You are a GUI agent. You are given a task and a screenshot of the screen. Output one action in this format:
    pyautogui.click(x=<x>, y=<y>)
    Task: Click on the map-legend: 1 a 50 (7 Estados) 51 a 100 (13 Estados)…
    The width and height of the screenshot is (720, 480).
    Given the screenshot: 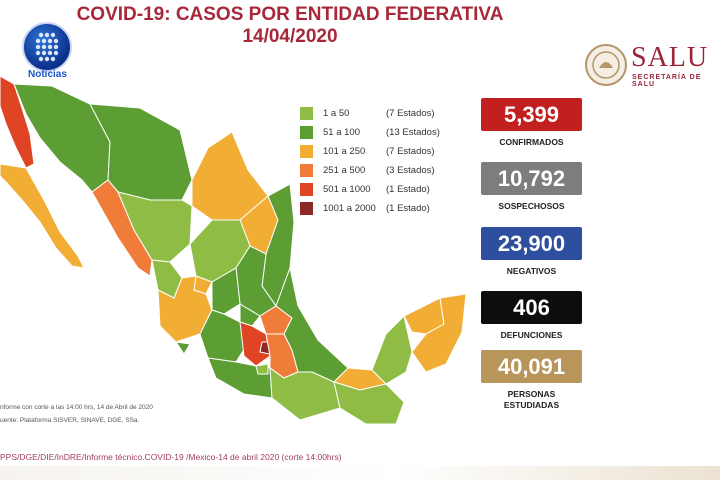 What is the action you would take?
    pyautogui.click(x=370, y=161)
    